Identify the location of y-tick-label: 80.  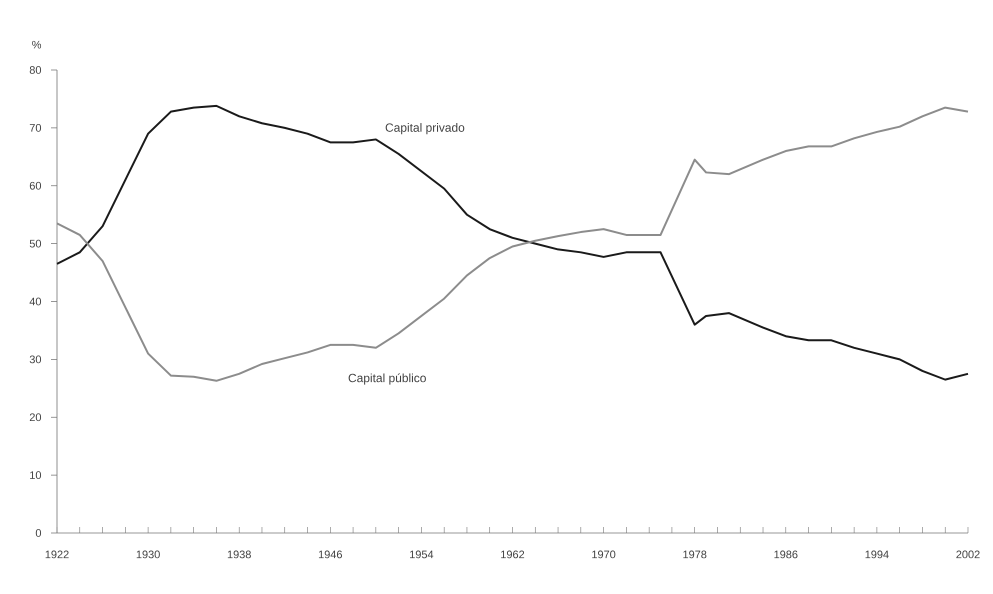
(36, 70).